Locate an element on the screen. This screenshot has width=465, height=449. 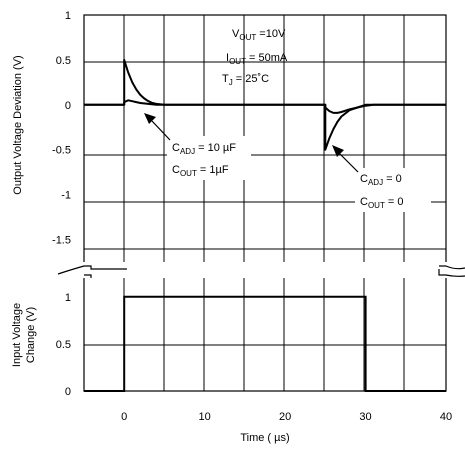
annotation-c0-line2: COUT = 0 is located at coordinates (382, 203).